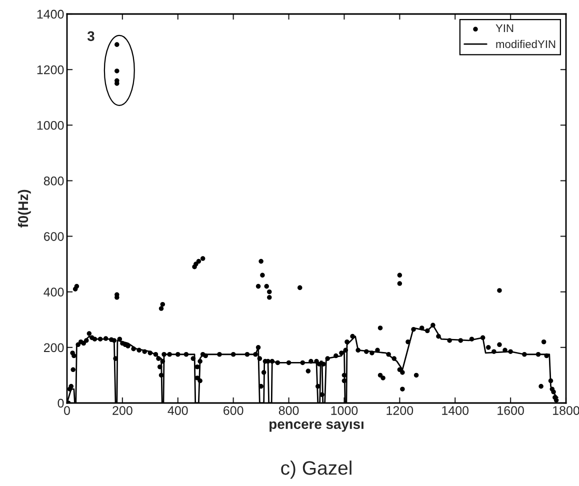 This screenshot has height=486, width=579. Describe the element at coordinates (54, 292) in the screenshot. I see `y-tick-label: 400` at that location.